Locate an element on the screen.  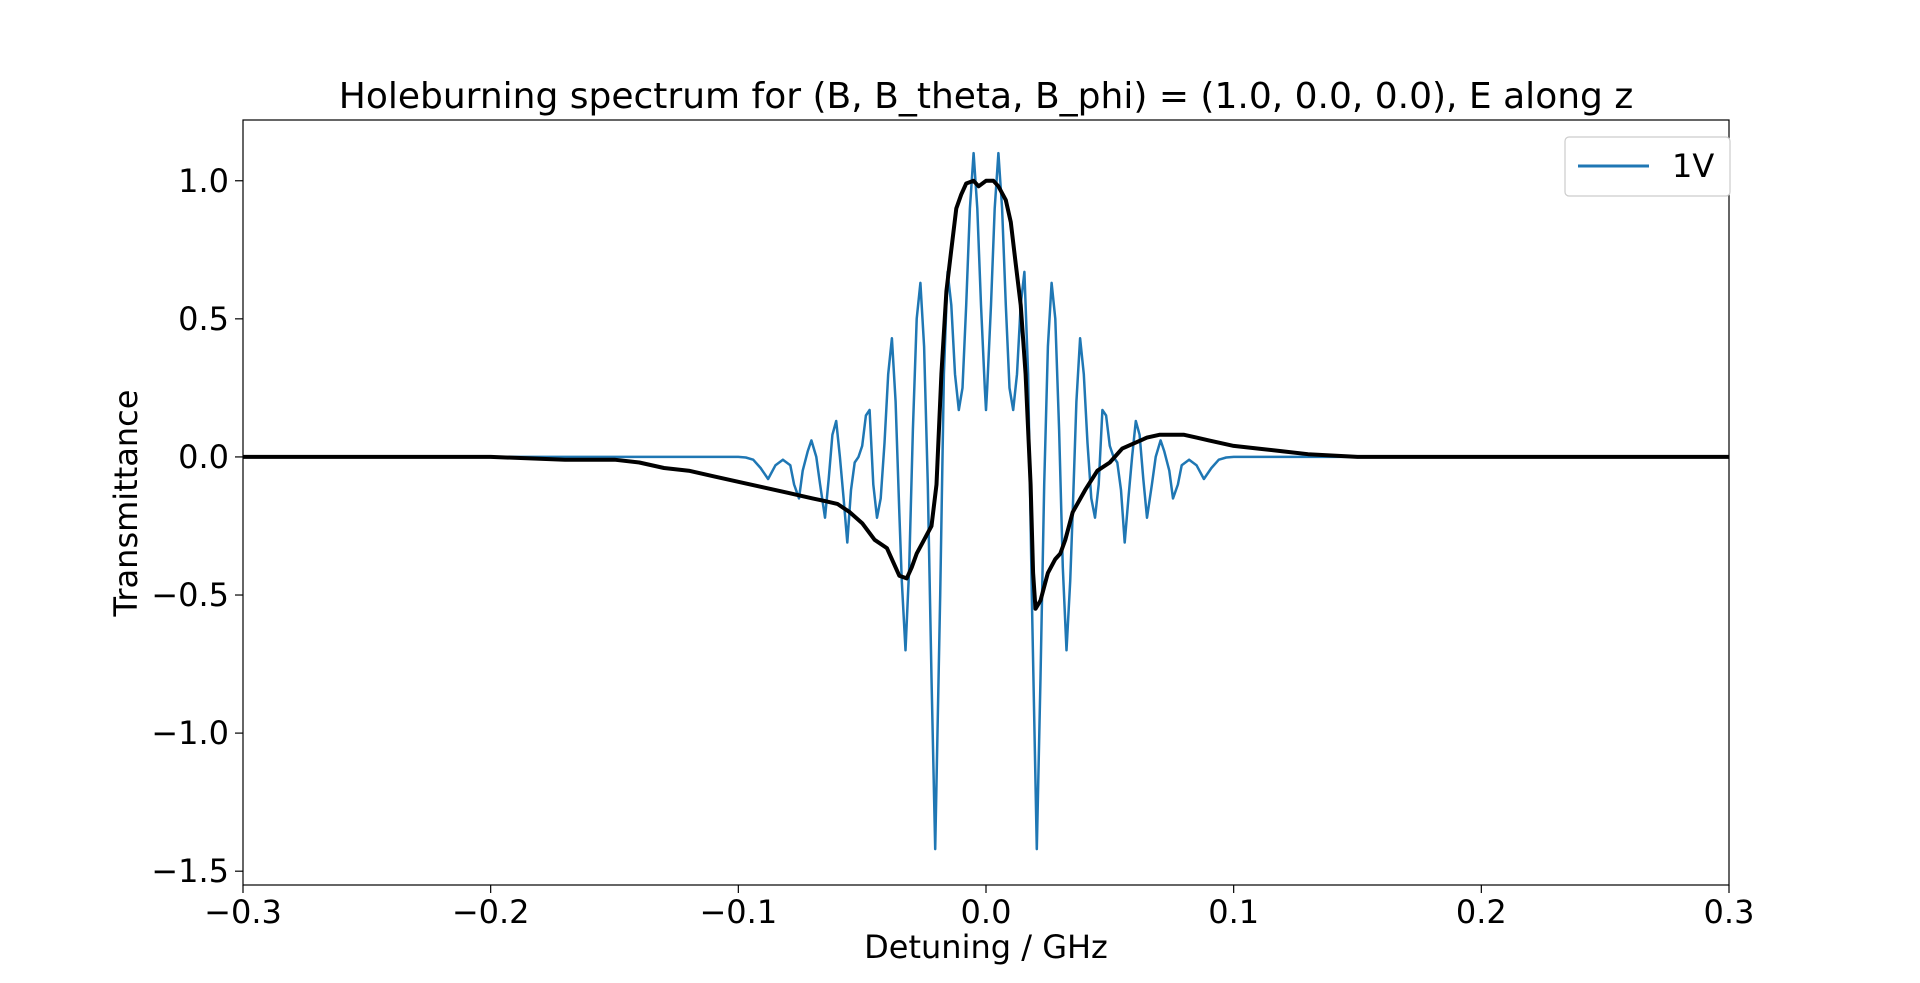
x-tick-label: −0.2 is located at coordinates (491, 912).